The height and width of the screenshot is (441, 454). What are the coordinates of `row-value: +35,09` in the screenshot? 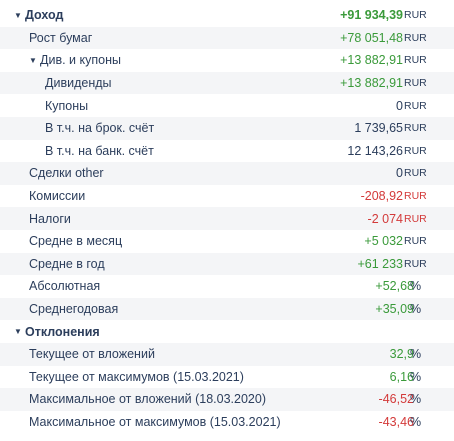 It's located at (394, 309).